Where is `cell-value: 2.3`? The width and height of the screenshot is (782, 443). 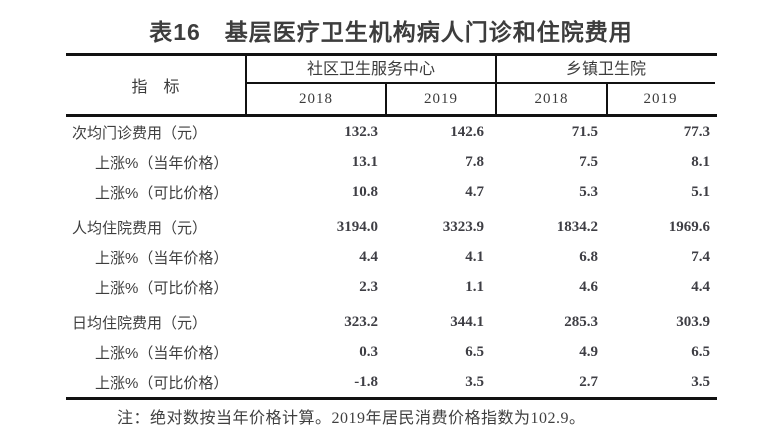
cell-value: 2.3 is located at coordinates (368, 286).